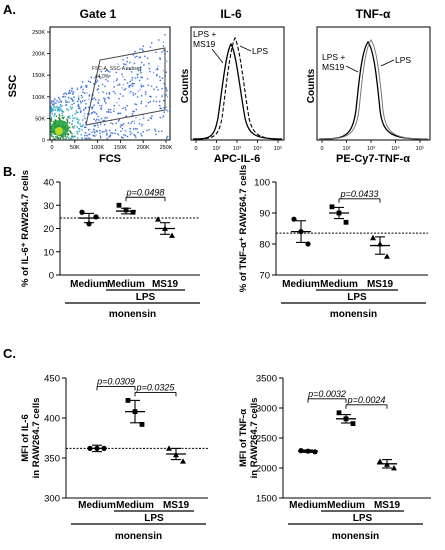 Image resolution: width=445 pixels, height=550 pixels. I want to click on il6-frame, so click(237, 83).